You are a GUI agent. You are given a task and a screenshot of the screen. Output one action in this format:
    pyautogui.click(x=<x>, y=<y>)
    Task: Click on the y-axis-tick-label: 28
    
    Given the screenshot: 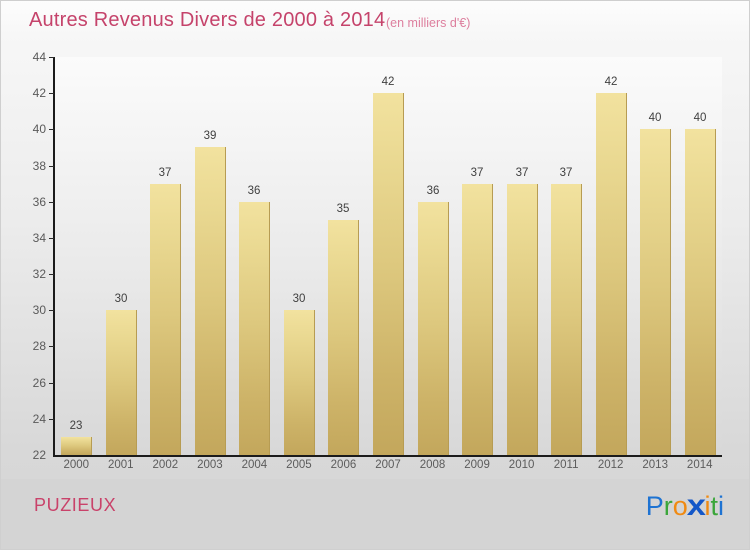 What is the action you would take?
    pyautogui.click(x=39, y=346)
    